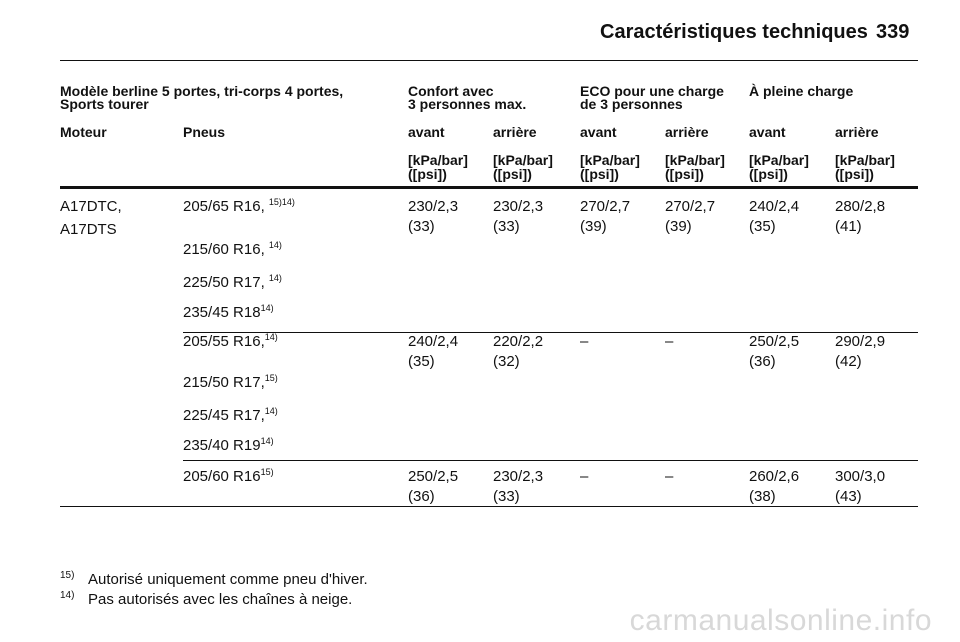 Image resolution: width=960 pixels, height=642 pixels. I want to click on group-header: 3 personnes max., so click(467, 104).